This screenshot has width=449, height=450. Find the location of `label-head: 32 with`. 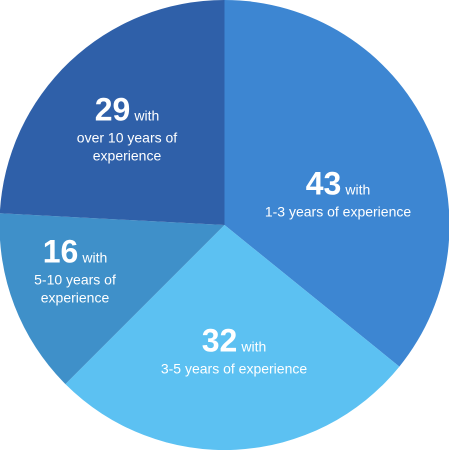

label-head: 32 with is located at coordinates (234, 341).